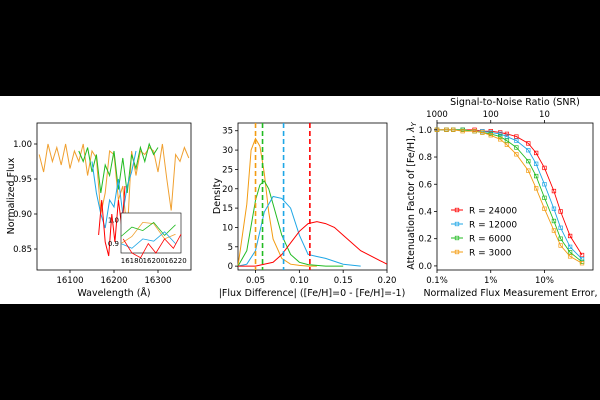  I want to click on density-y-tick-label: 30, so click(227, 151).